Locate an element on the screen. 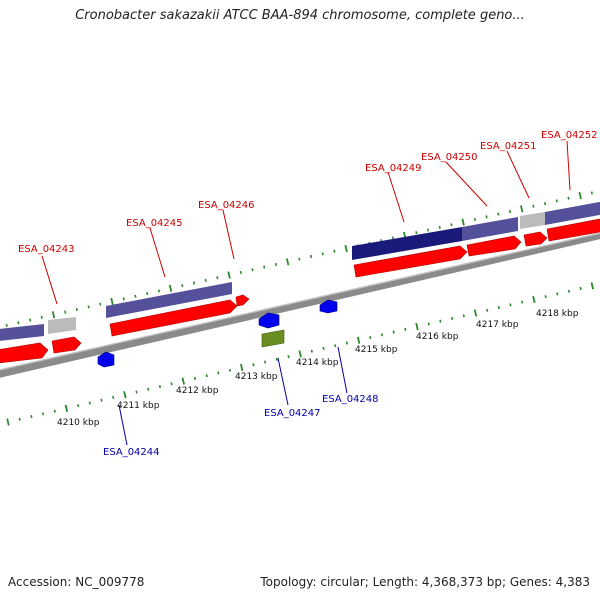 This screenshot has height=600, width=600. gene-label: ESA_04245 is located at coordinates (154, 223).